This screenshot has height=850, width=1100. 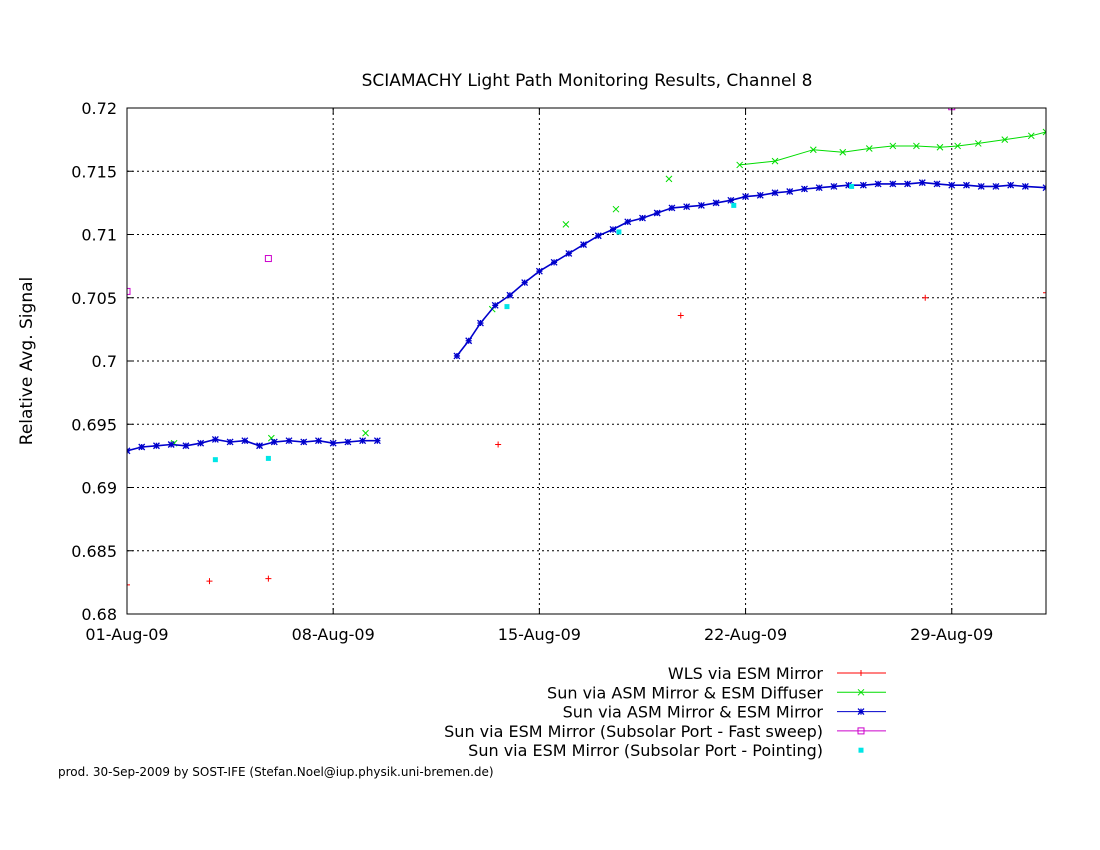 I want to click on y-tick-label: 0.685, so click(x=94, y=551).